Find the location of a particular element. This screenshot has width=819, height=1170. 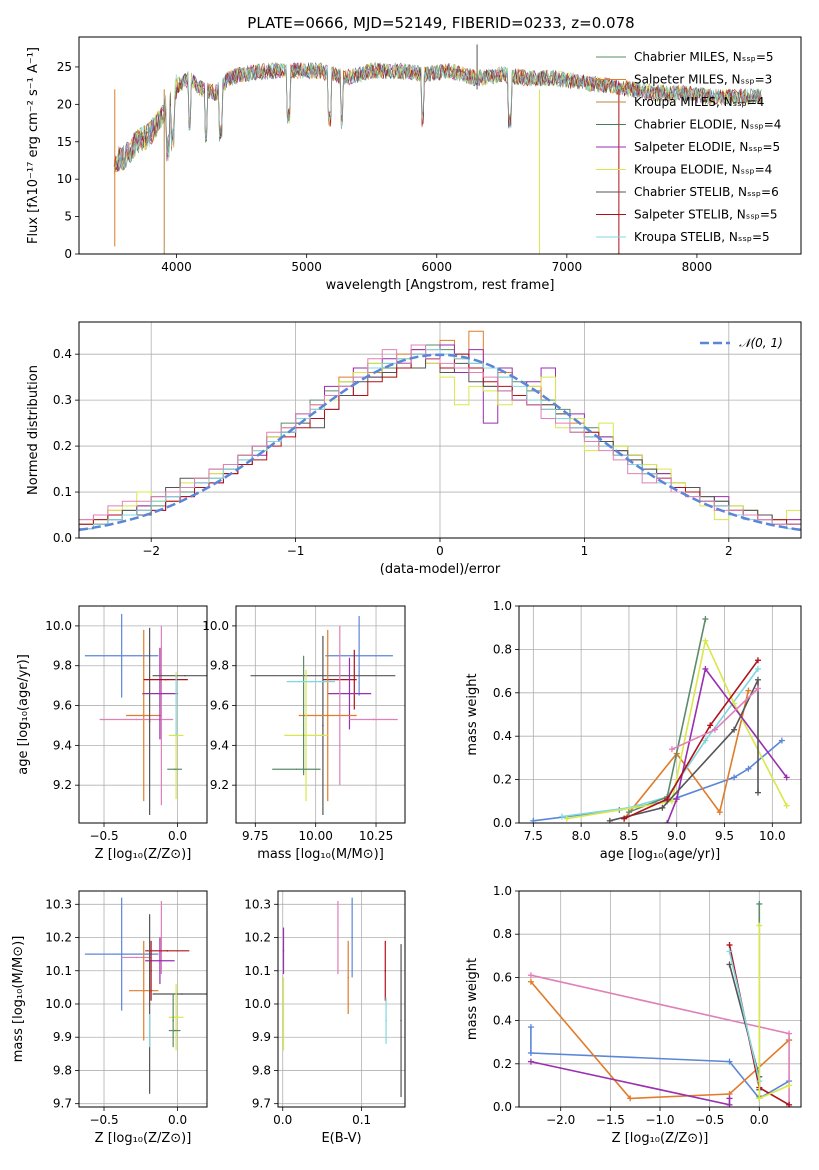

y-tick-label: 0.0 is located at coordinates (62, 538).